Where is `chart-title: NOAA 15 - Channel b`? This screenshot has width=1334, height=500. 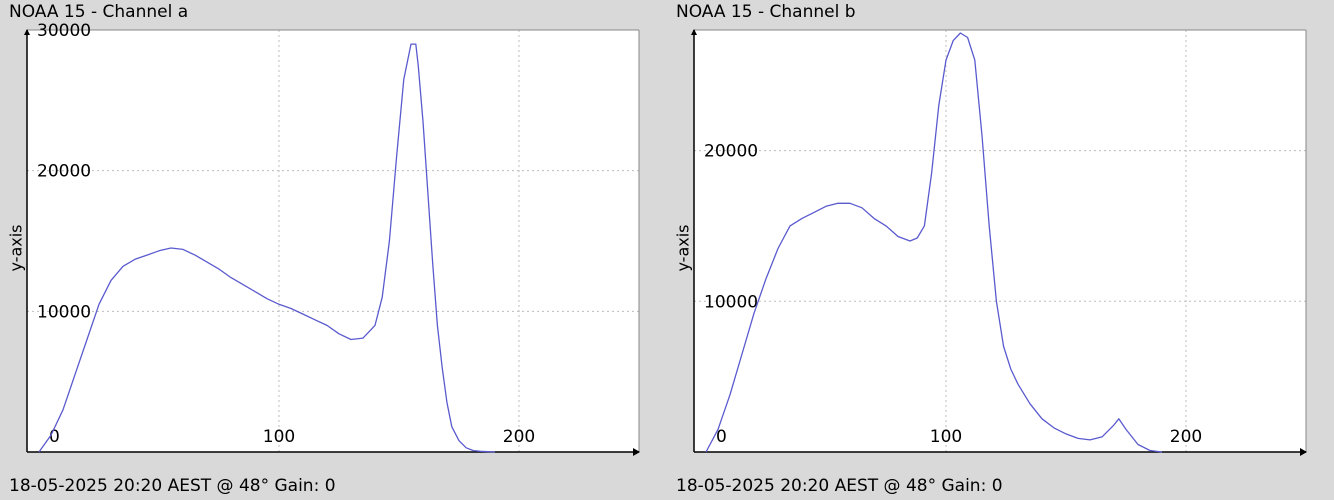
chart-title: NOAA 15 - Channel b is located at coordinates (766, 12).